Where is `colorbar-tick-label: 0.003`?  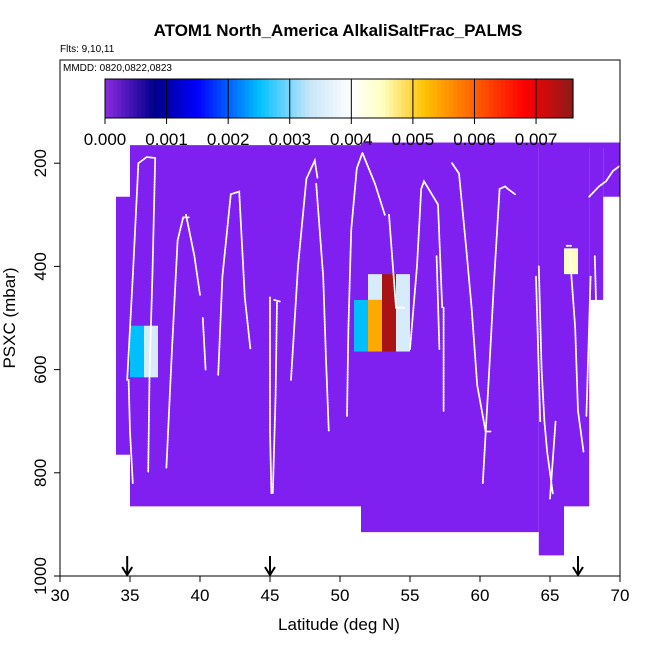 colorbar-tick-label: 0.003 is located at coordinates (289, 139).